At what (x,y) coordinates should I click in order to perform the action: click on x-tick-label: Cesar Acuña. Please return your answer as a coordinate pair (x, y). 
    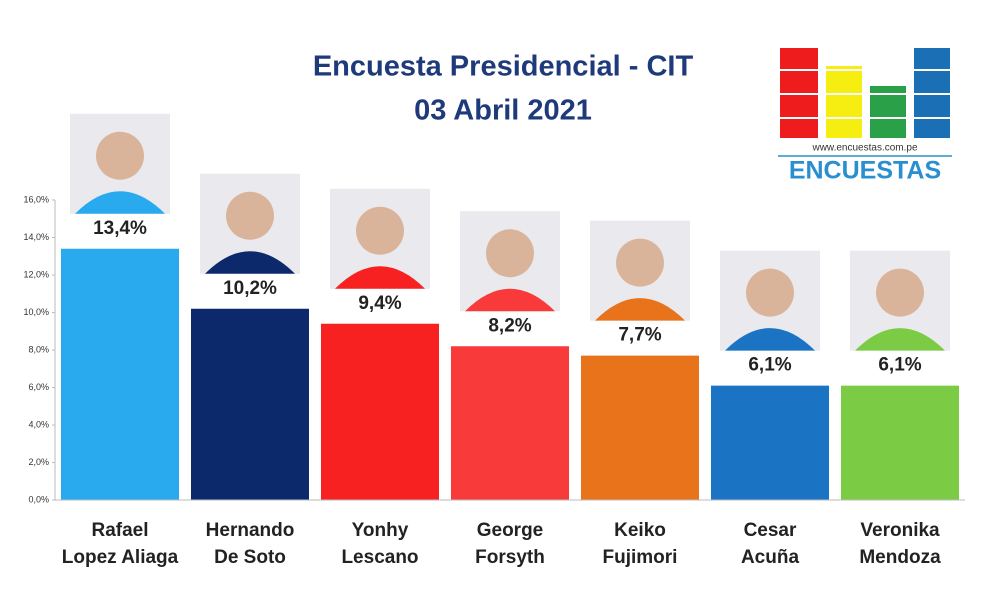
    Looking at the image, I should click on (770, 544).